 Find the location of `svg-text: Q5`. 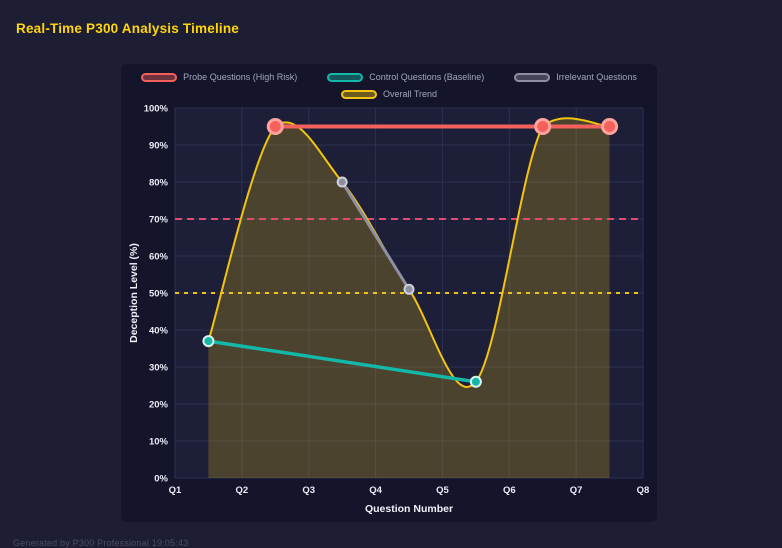

svg-text: Q5 is located at coordinates (442, 490).